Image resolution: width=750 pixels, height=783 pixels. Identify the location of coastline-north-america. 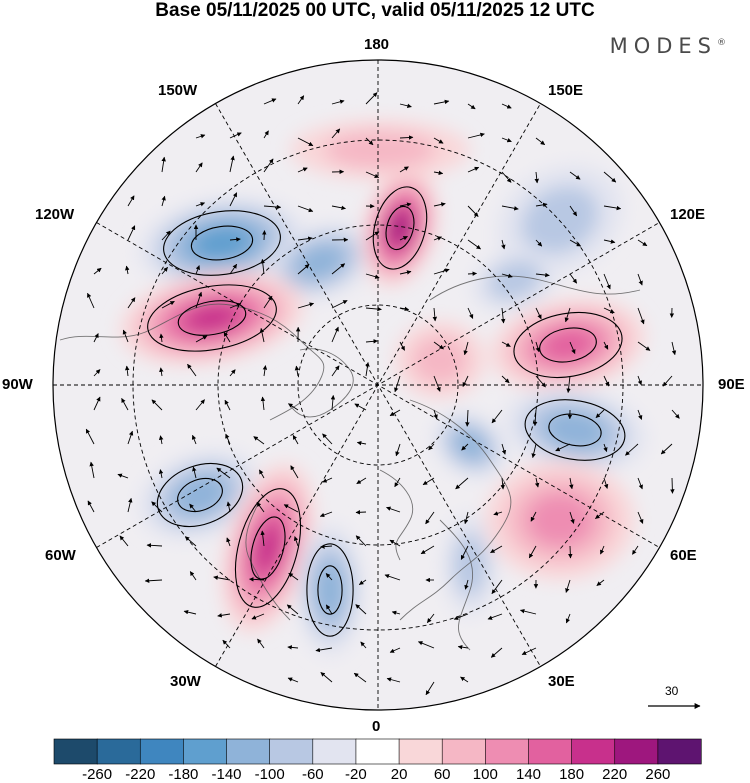
(192, 362).